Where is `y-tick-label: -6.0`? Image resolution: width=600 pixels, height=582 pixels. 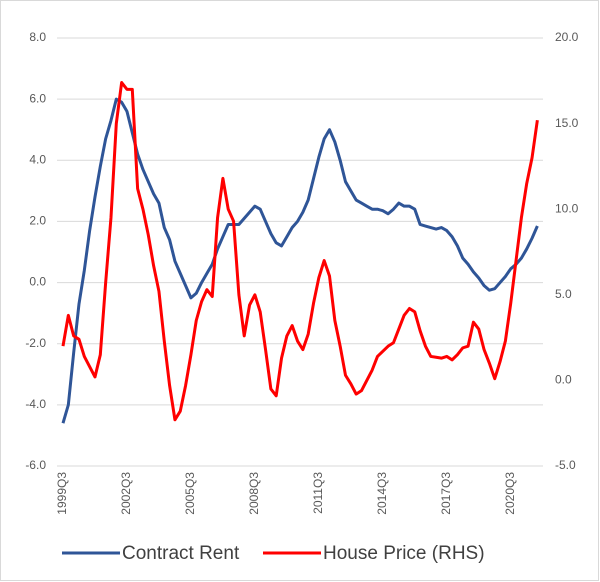
y-tick-label: -6.0 is located at coordinates (35, 465).